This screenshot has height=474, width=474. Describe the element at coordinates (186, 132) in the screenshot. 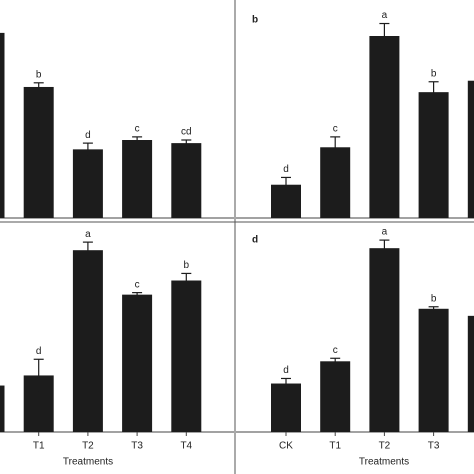

I see `significance-label: cd` at that location.